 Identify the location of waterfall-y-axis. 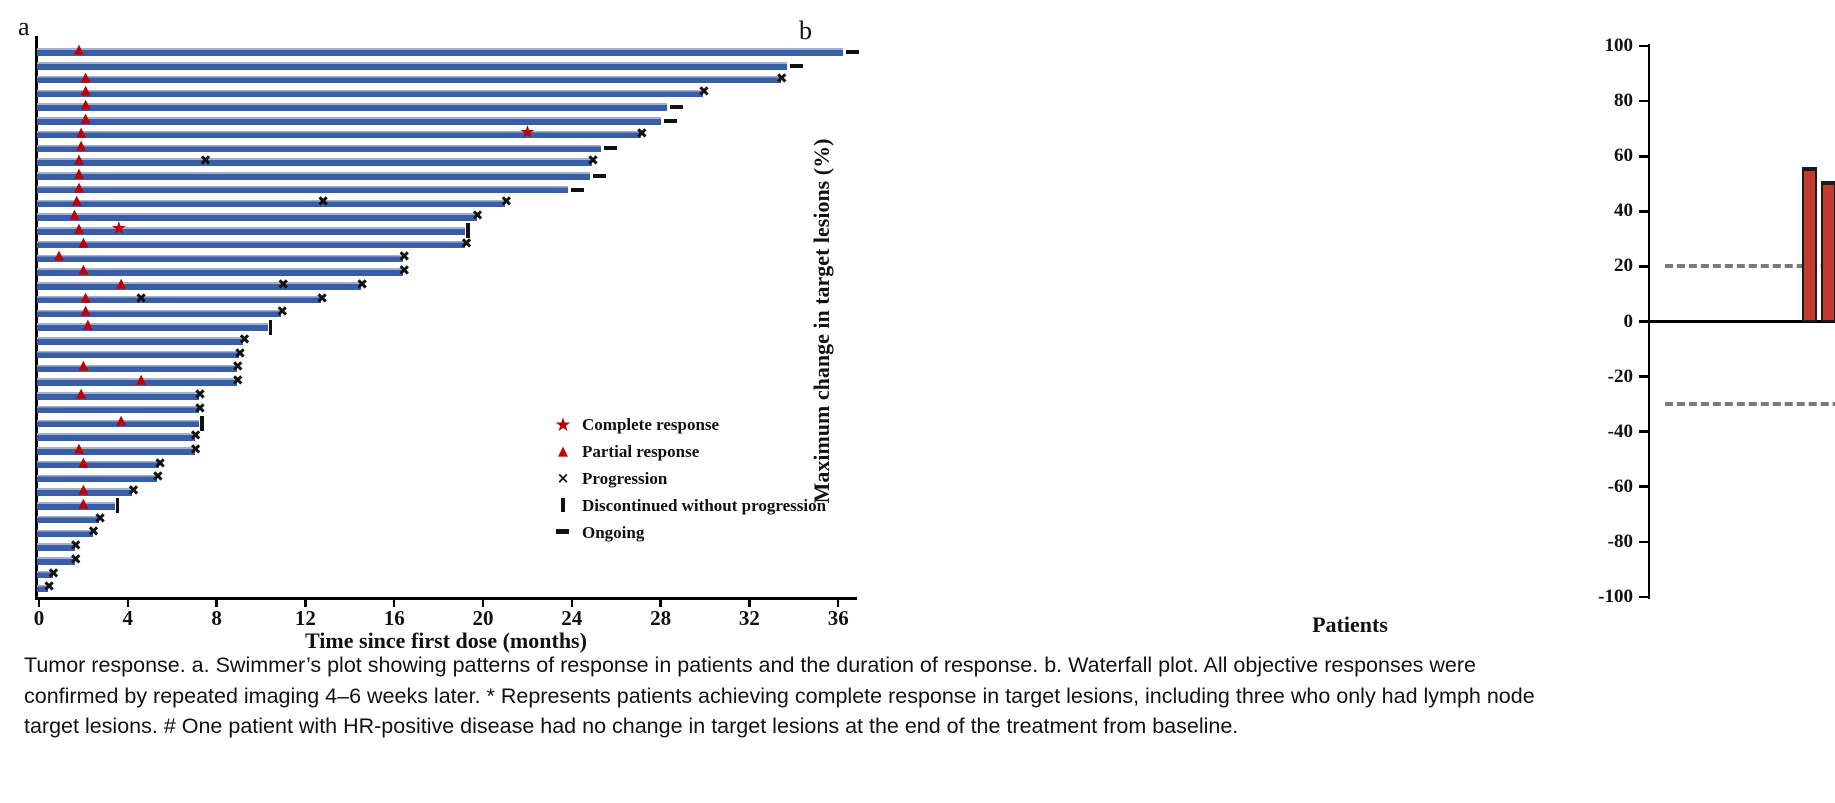
(1648, 321).